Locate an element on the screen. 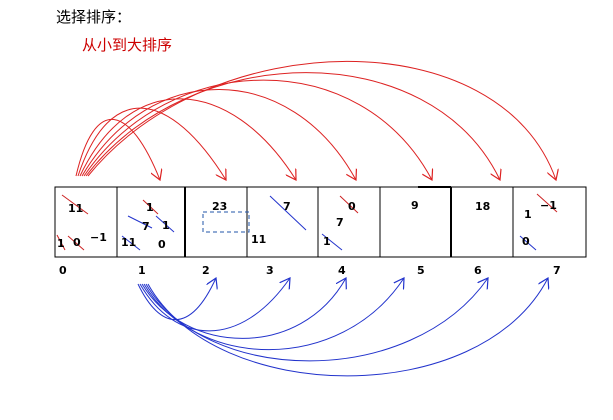 This screenshot has width=613, height=420. strike-blue-cell4-a is located at coordinates (332, 242).